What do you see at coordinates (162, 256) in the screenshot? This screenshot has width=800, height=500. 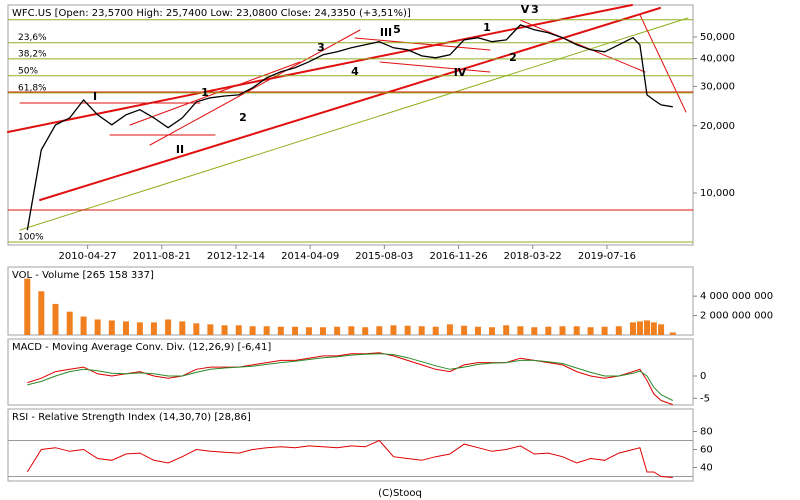 I see `x-tick-label: 2011-08-21` at bounding box center [162, 256].